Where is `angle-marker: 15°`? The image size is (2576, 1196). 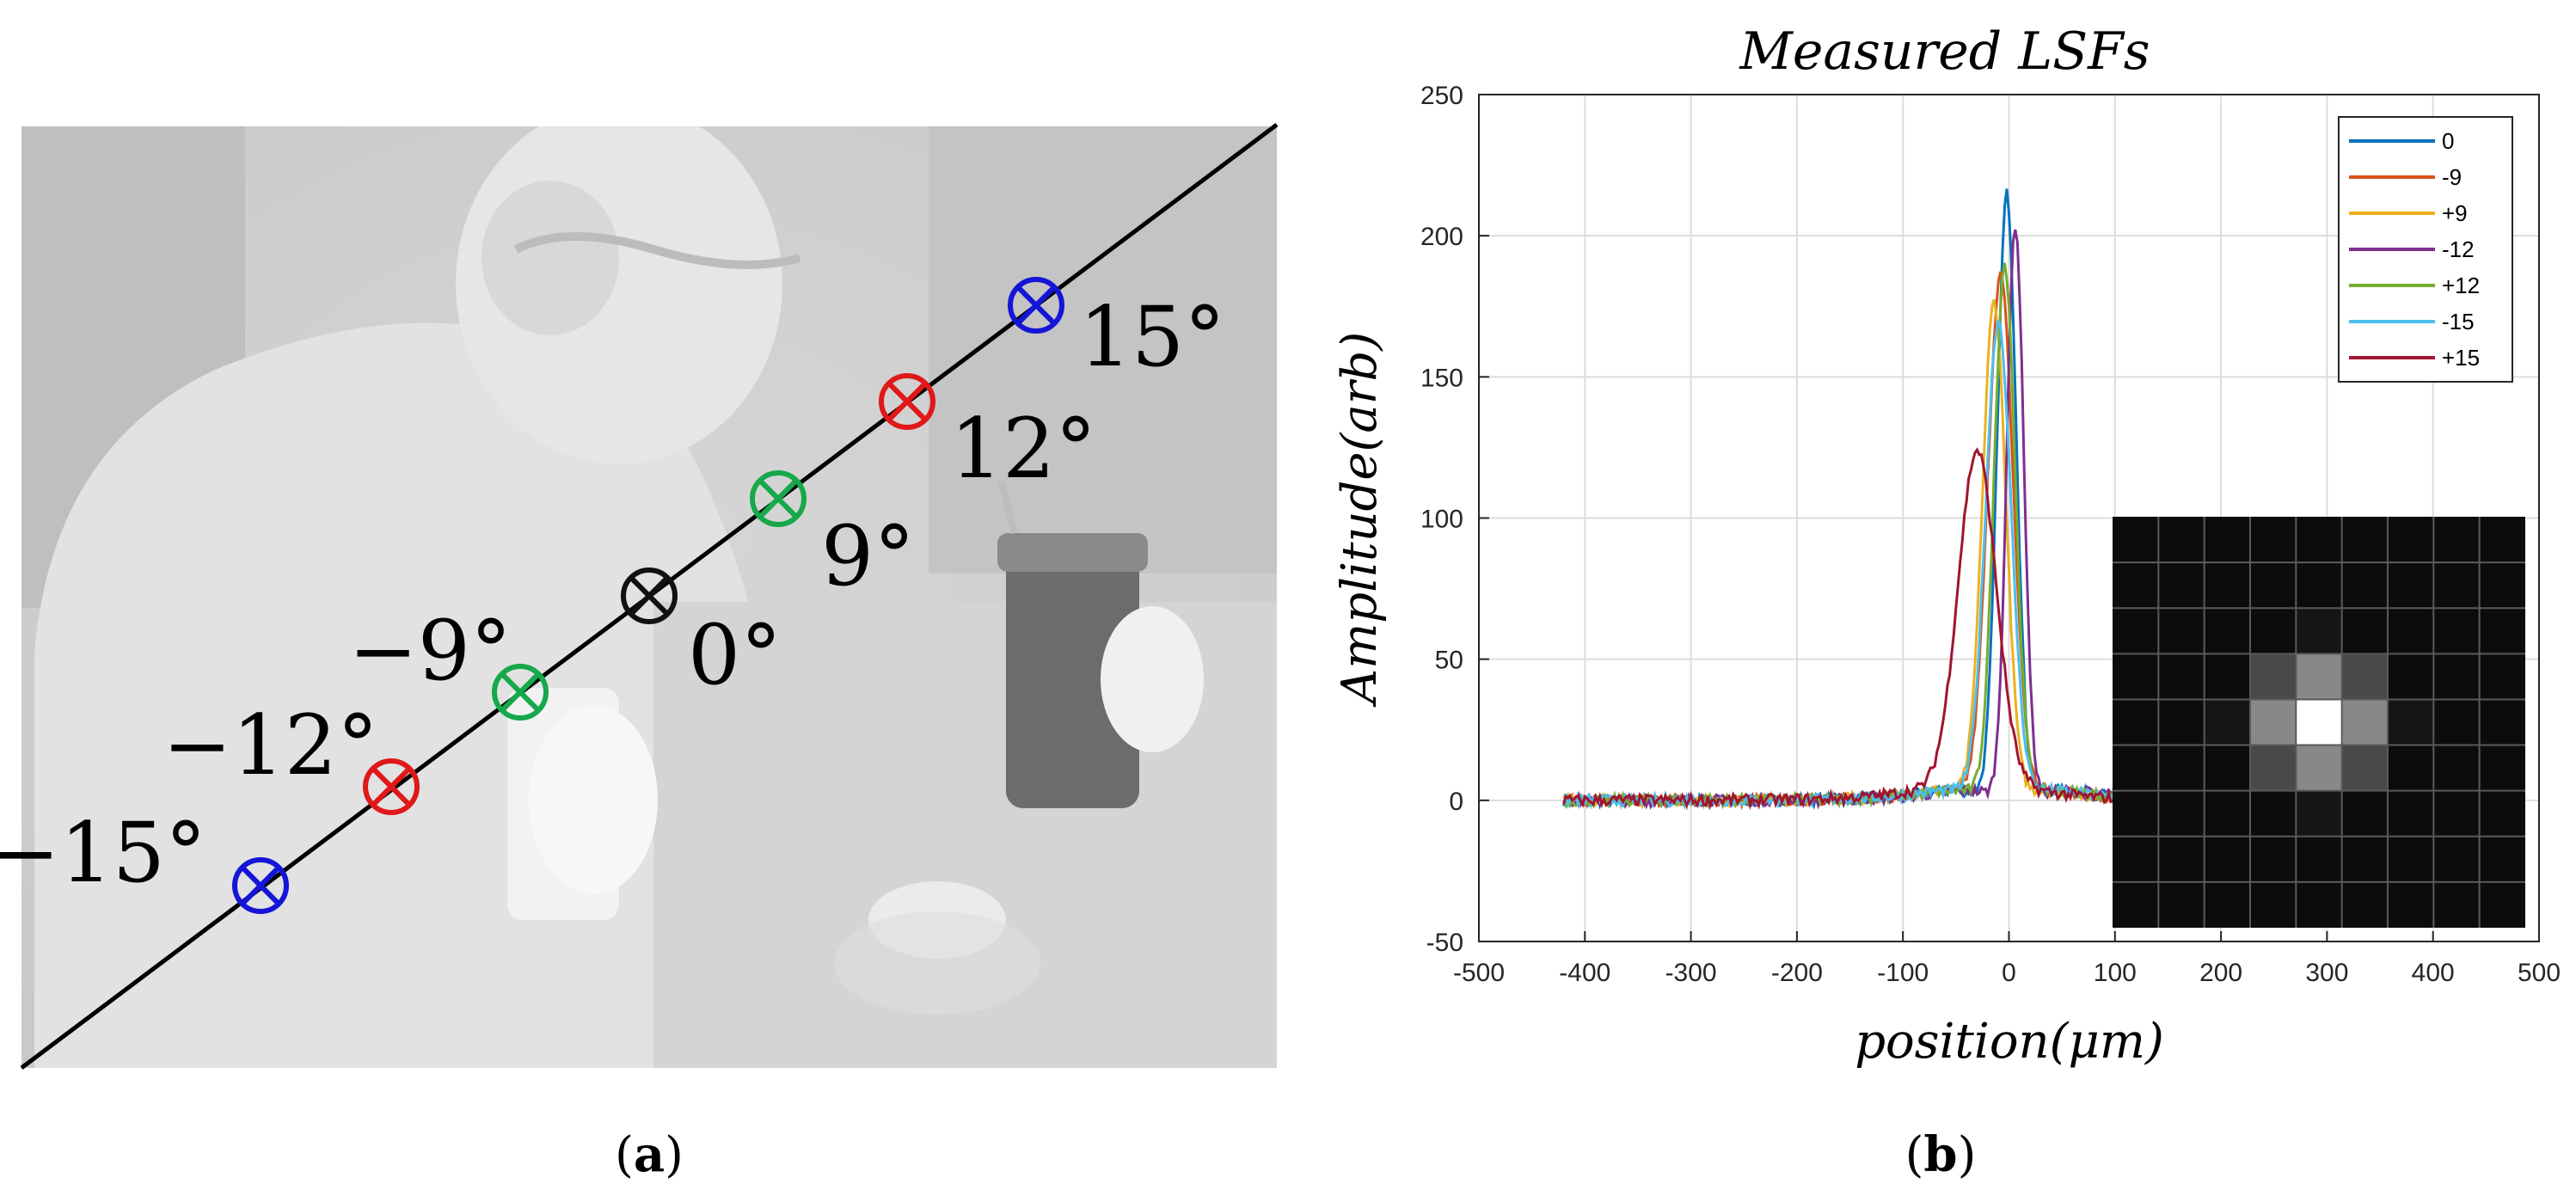
angle-marker: 15° is located at coordinates (1116, 331).